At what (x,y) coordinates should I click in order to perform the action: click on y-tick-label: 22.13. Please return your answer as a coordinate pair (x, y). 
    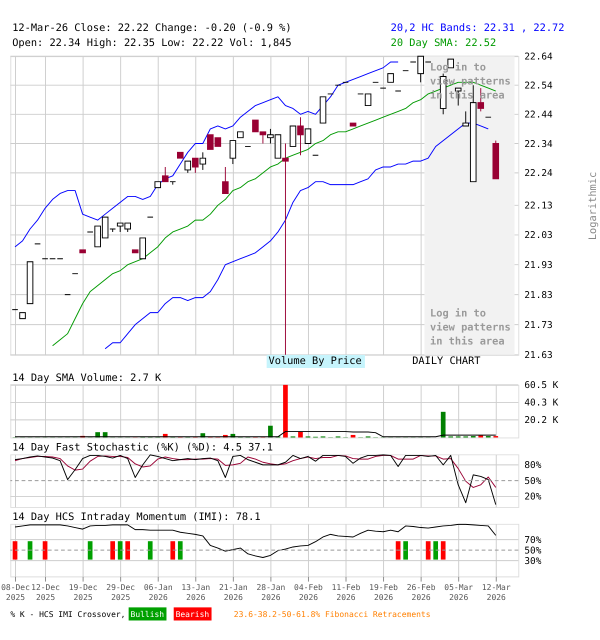
    Looking at the image, I should click on (538, 206).